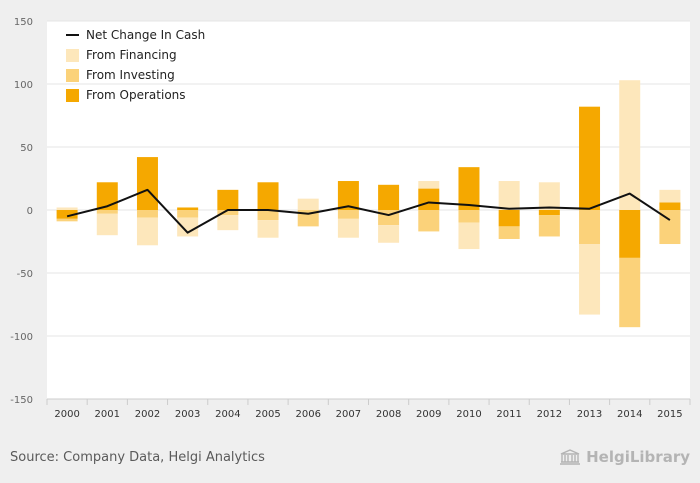 Image resolution: width=700 pixels, height=483 pixels. What do you see at coordinates (468, 414) in the screenshot?
I see `x-tick-label: 2010` at bounding box center [468, 414].